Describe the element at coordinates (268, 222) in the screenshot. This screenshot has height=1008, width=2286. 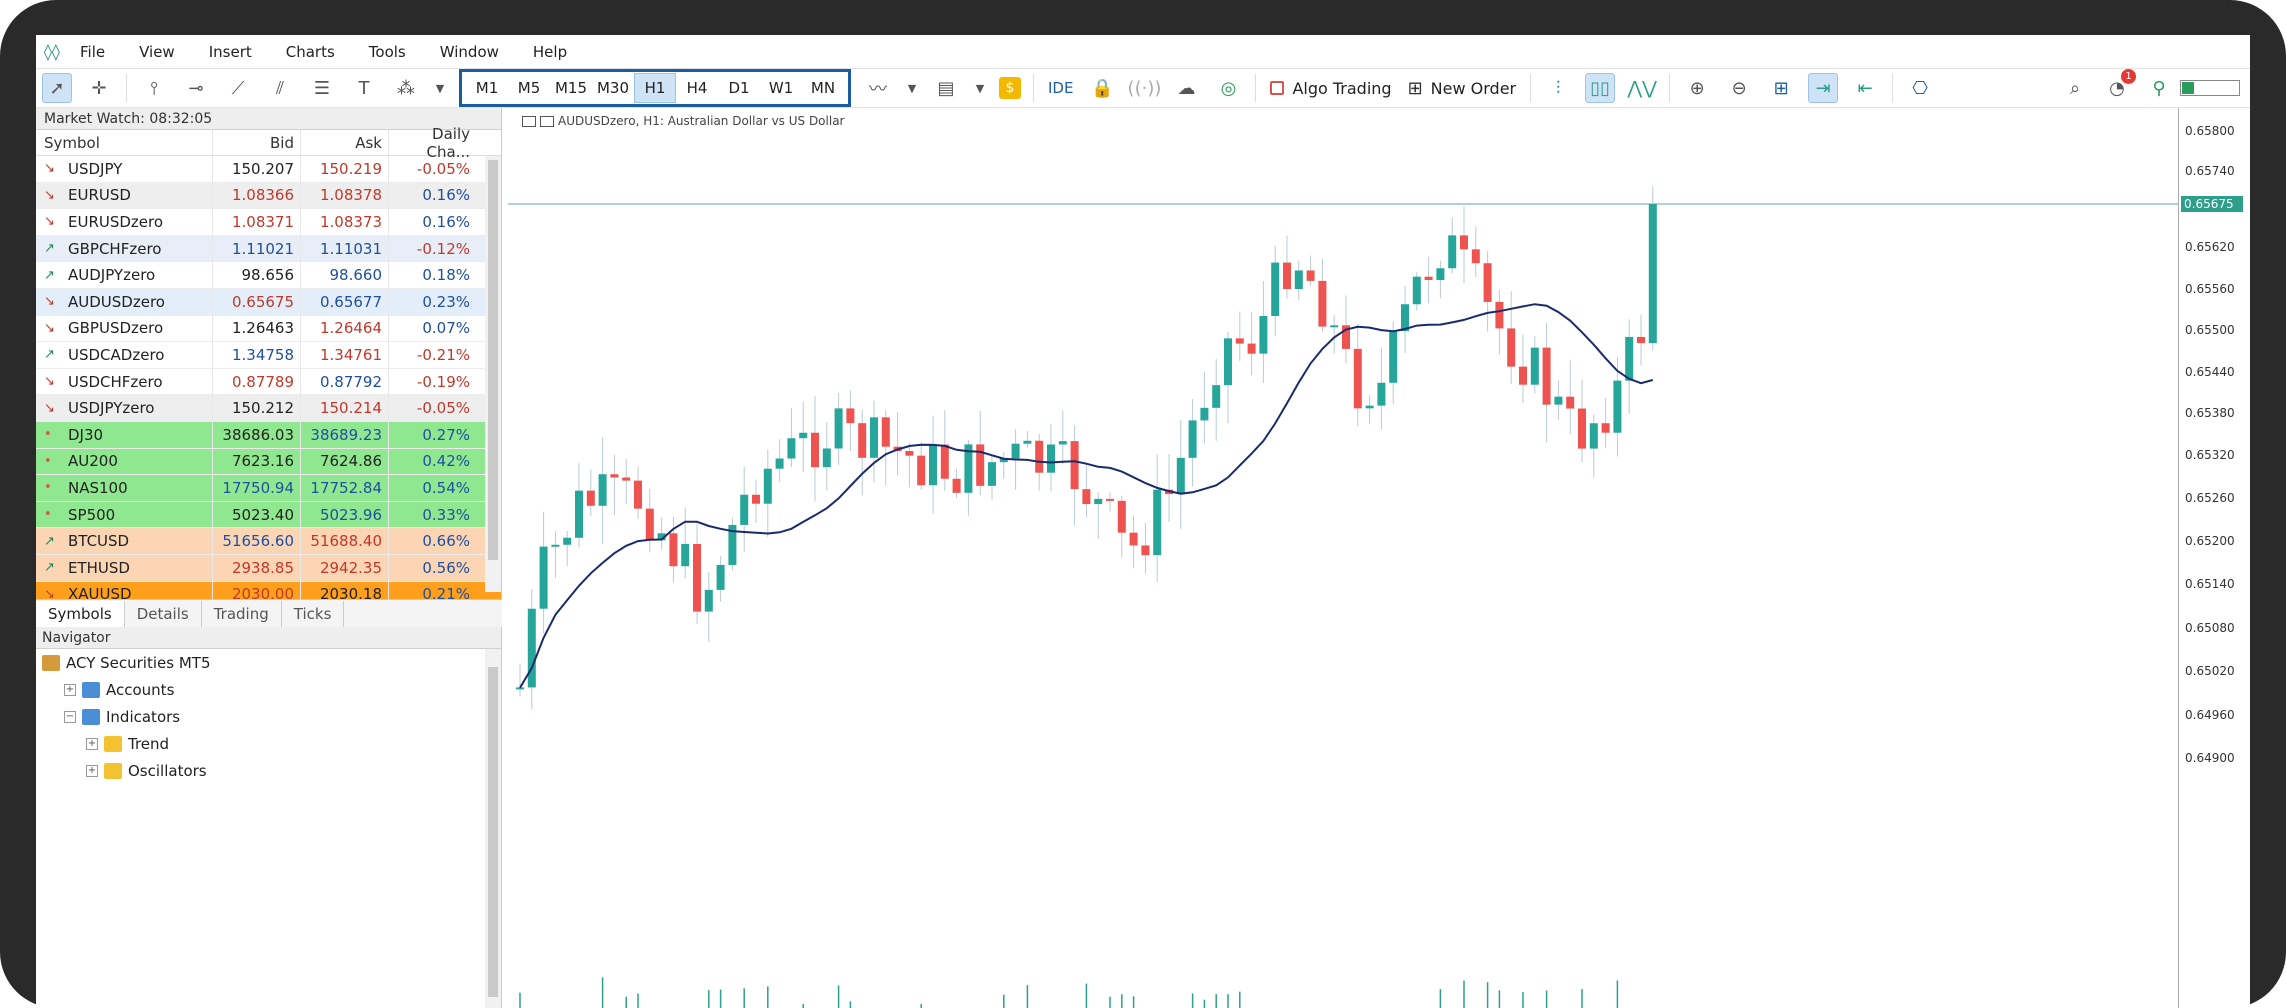
I see `table-row: ↘ EURUSDzero 1.08371 1.08373 0.16%` at that location.